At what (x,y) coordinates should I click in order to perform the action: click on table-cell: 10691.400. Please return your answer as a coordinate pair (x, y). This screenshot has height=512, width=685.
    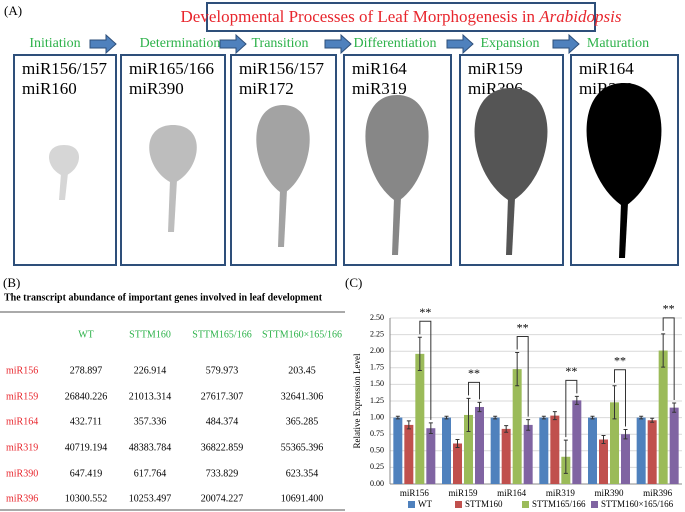
    Looking at the image, I should click on (302, 498).